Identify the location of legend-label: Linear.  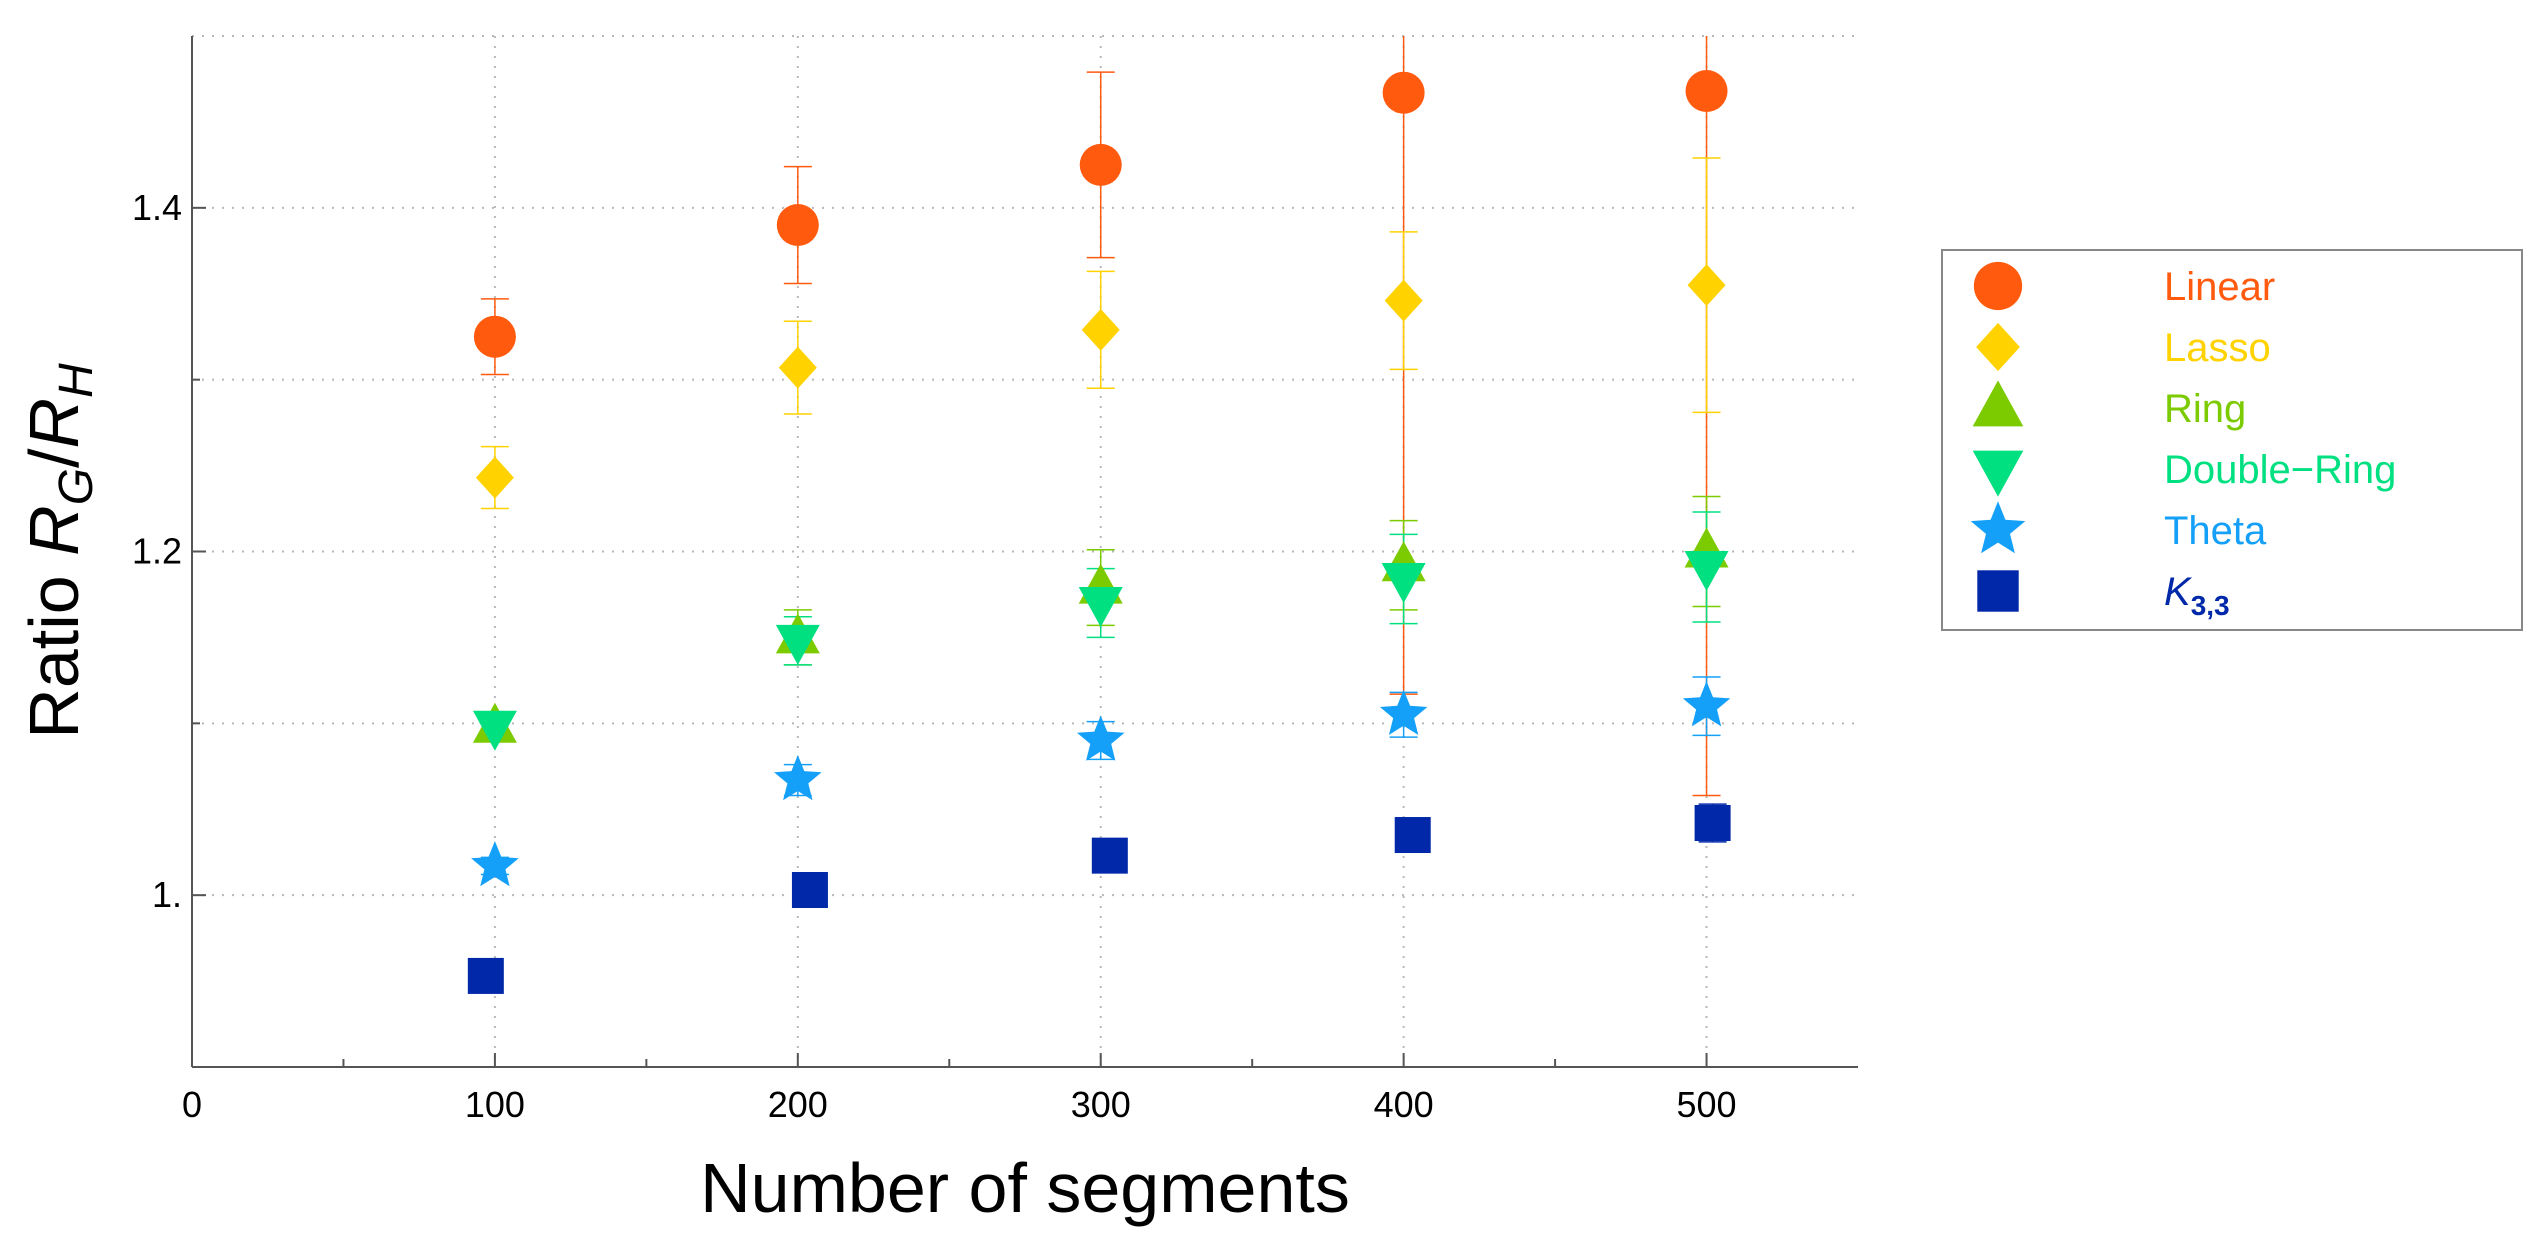
(2219, 287).